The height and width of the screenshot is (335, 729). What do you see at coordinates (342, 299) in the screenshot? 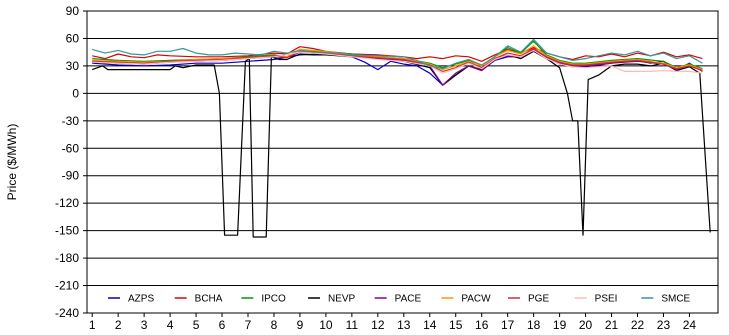
I see `legend-label-nevp: NEVP` at bounding box center [342, 299].